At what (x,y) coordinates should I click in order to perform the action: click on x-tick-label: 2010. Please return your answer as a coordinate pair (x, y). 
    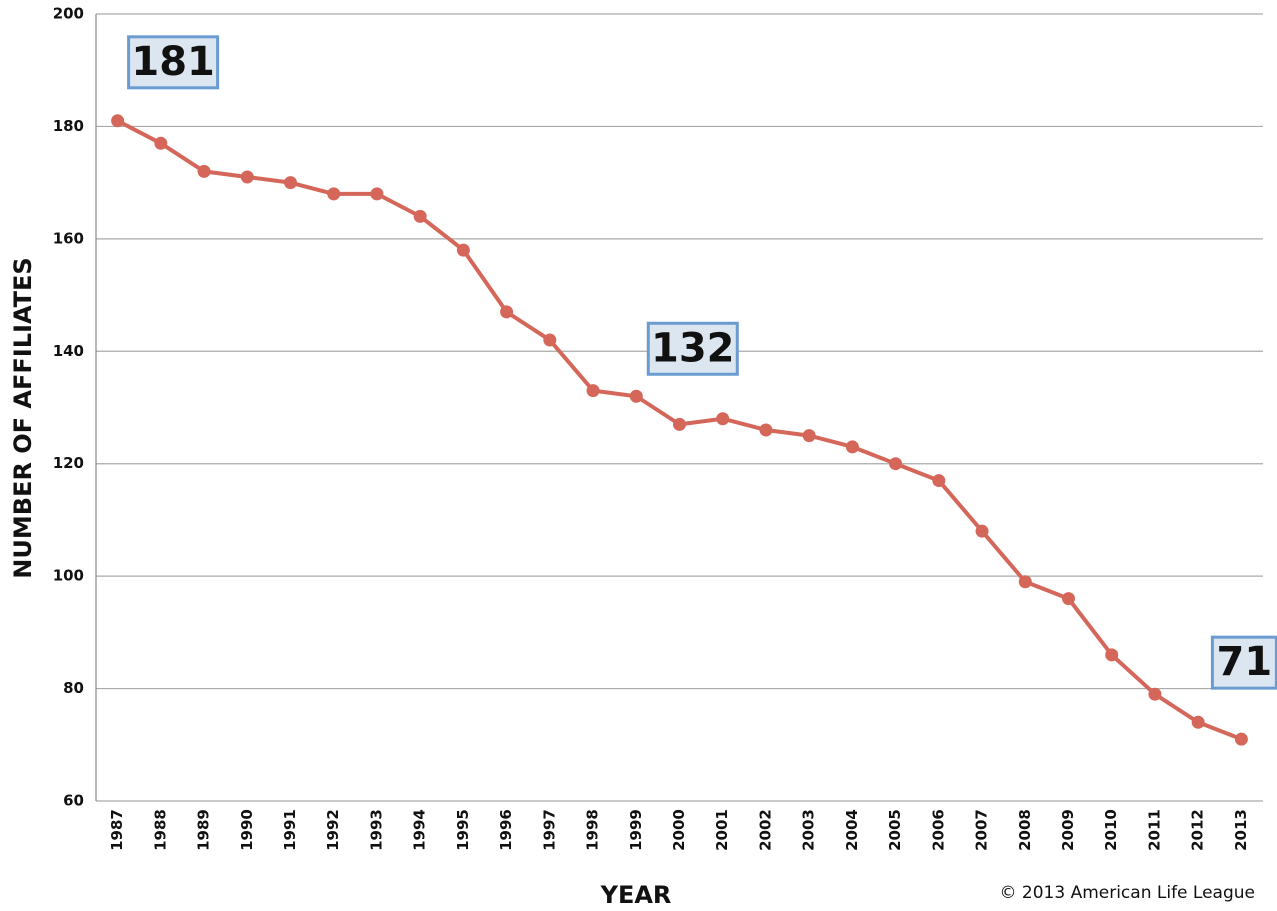
    Looking at the image, I should click on (1111, 830).